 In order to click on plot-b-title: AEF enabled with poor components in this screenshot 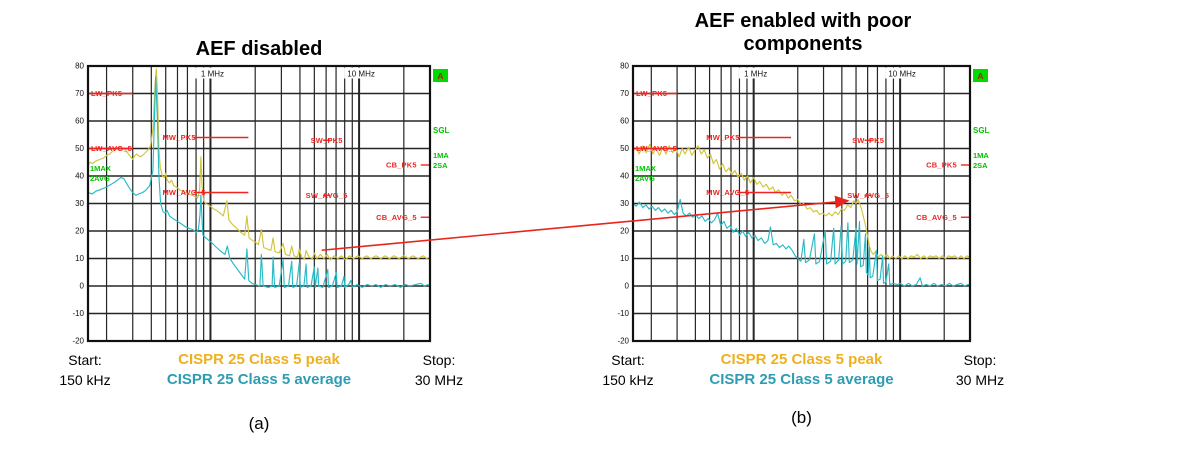, I will do `click(803, 32)`.